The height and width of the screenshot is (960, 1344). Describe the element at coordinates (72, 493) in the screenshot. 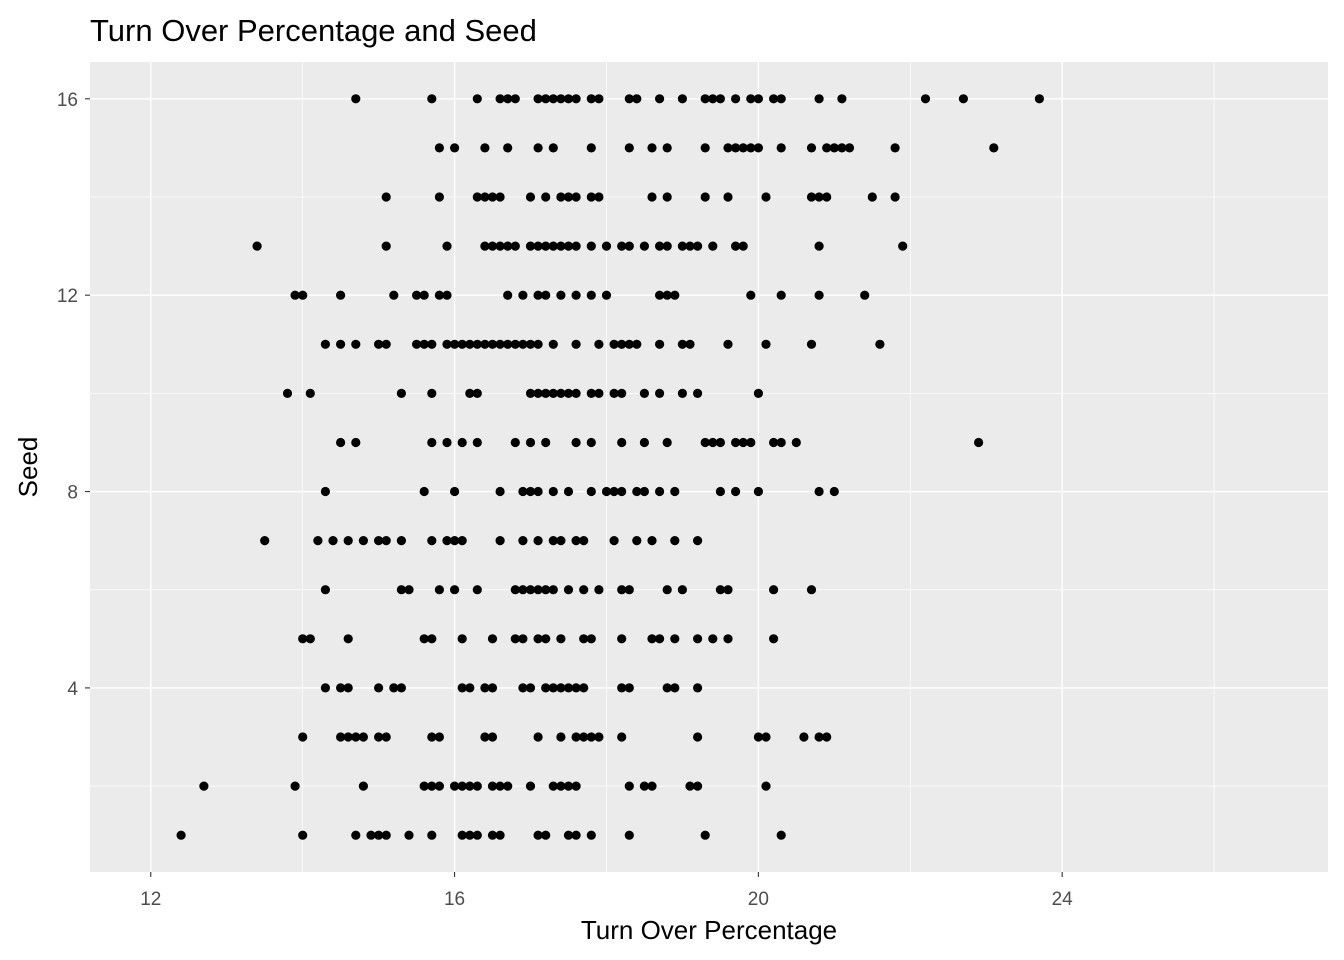

I see `y-tick-label: 8` at that location.